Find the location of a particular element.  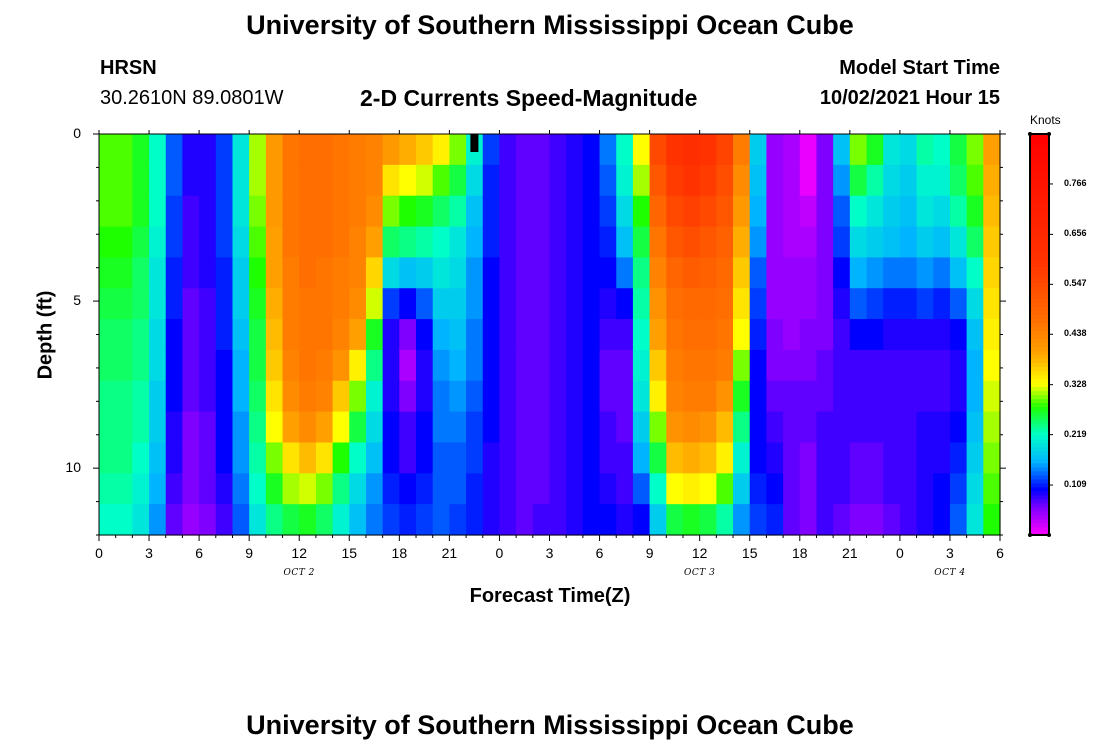

x-tick-label: 12 is located at coordinates (299, 553).